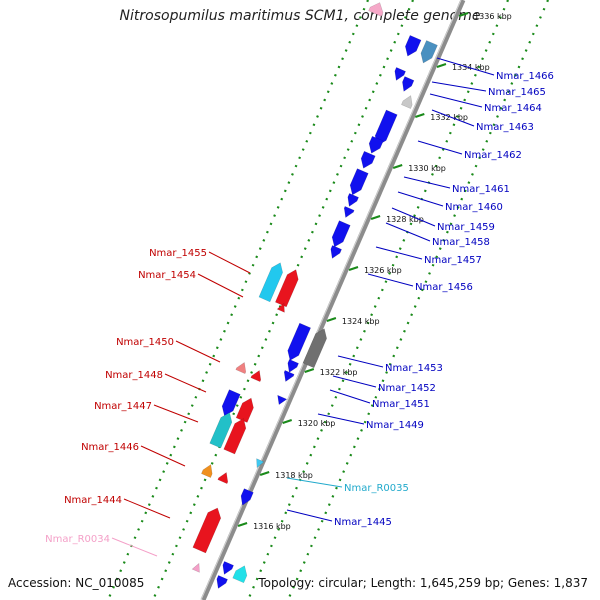  What do you see at coordinates (93, 500) in the screenshot?
I see `gene-label-nmar_1444: Nmar_1444` at bounding box center [93, 500].